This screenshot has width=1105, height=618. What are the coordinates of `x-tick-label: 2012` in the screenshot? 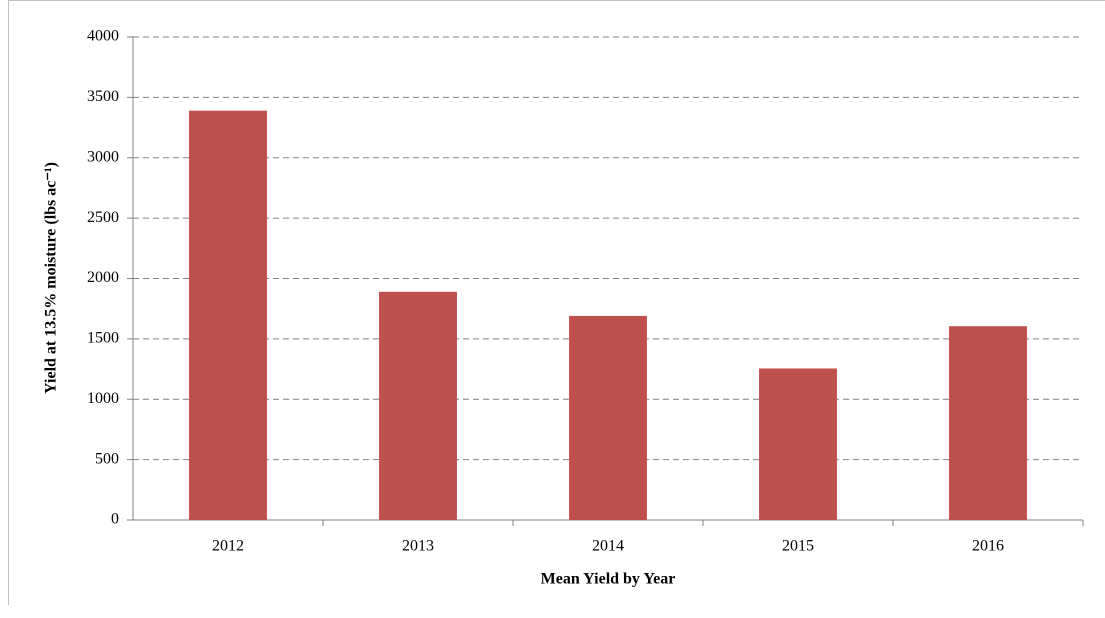 It's located at (228, 546).